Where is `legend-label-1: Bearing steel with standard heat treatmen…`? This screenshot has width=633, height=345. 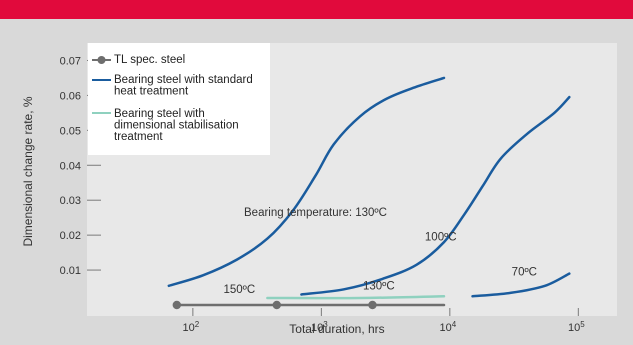
legend-label-1: Bearing steel with standard heat treatmen… is located at coordinates (183, 86).